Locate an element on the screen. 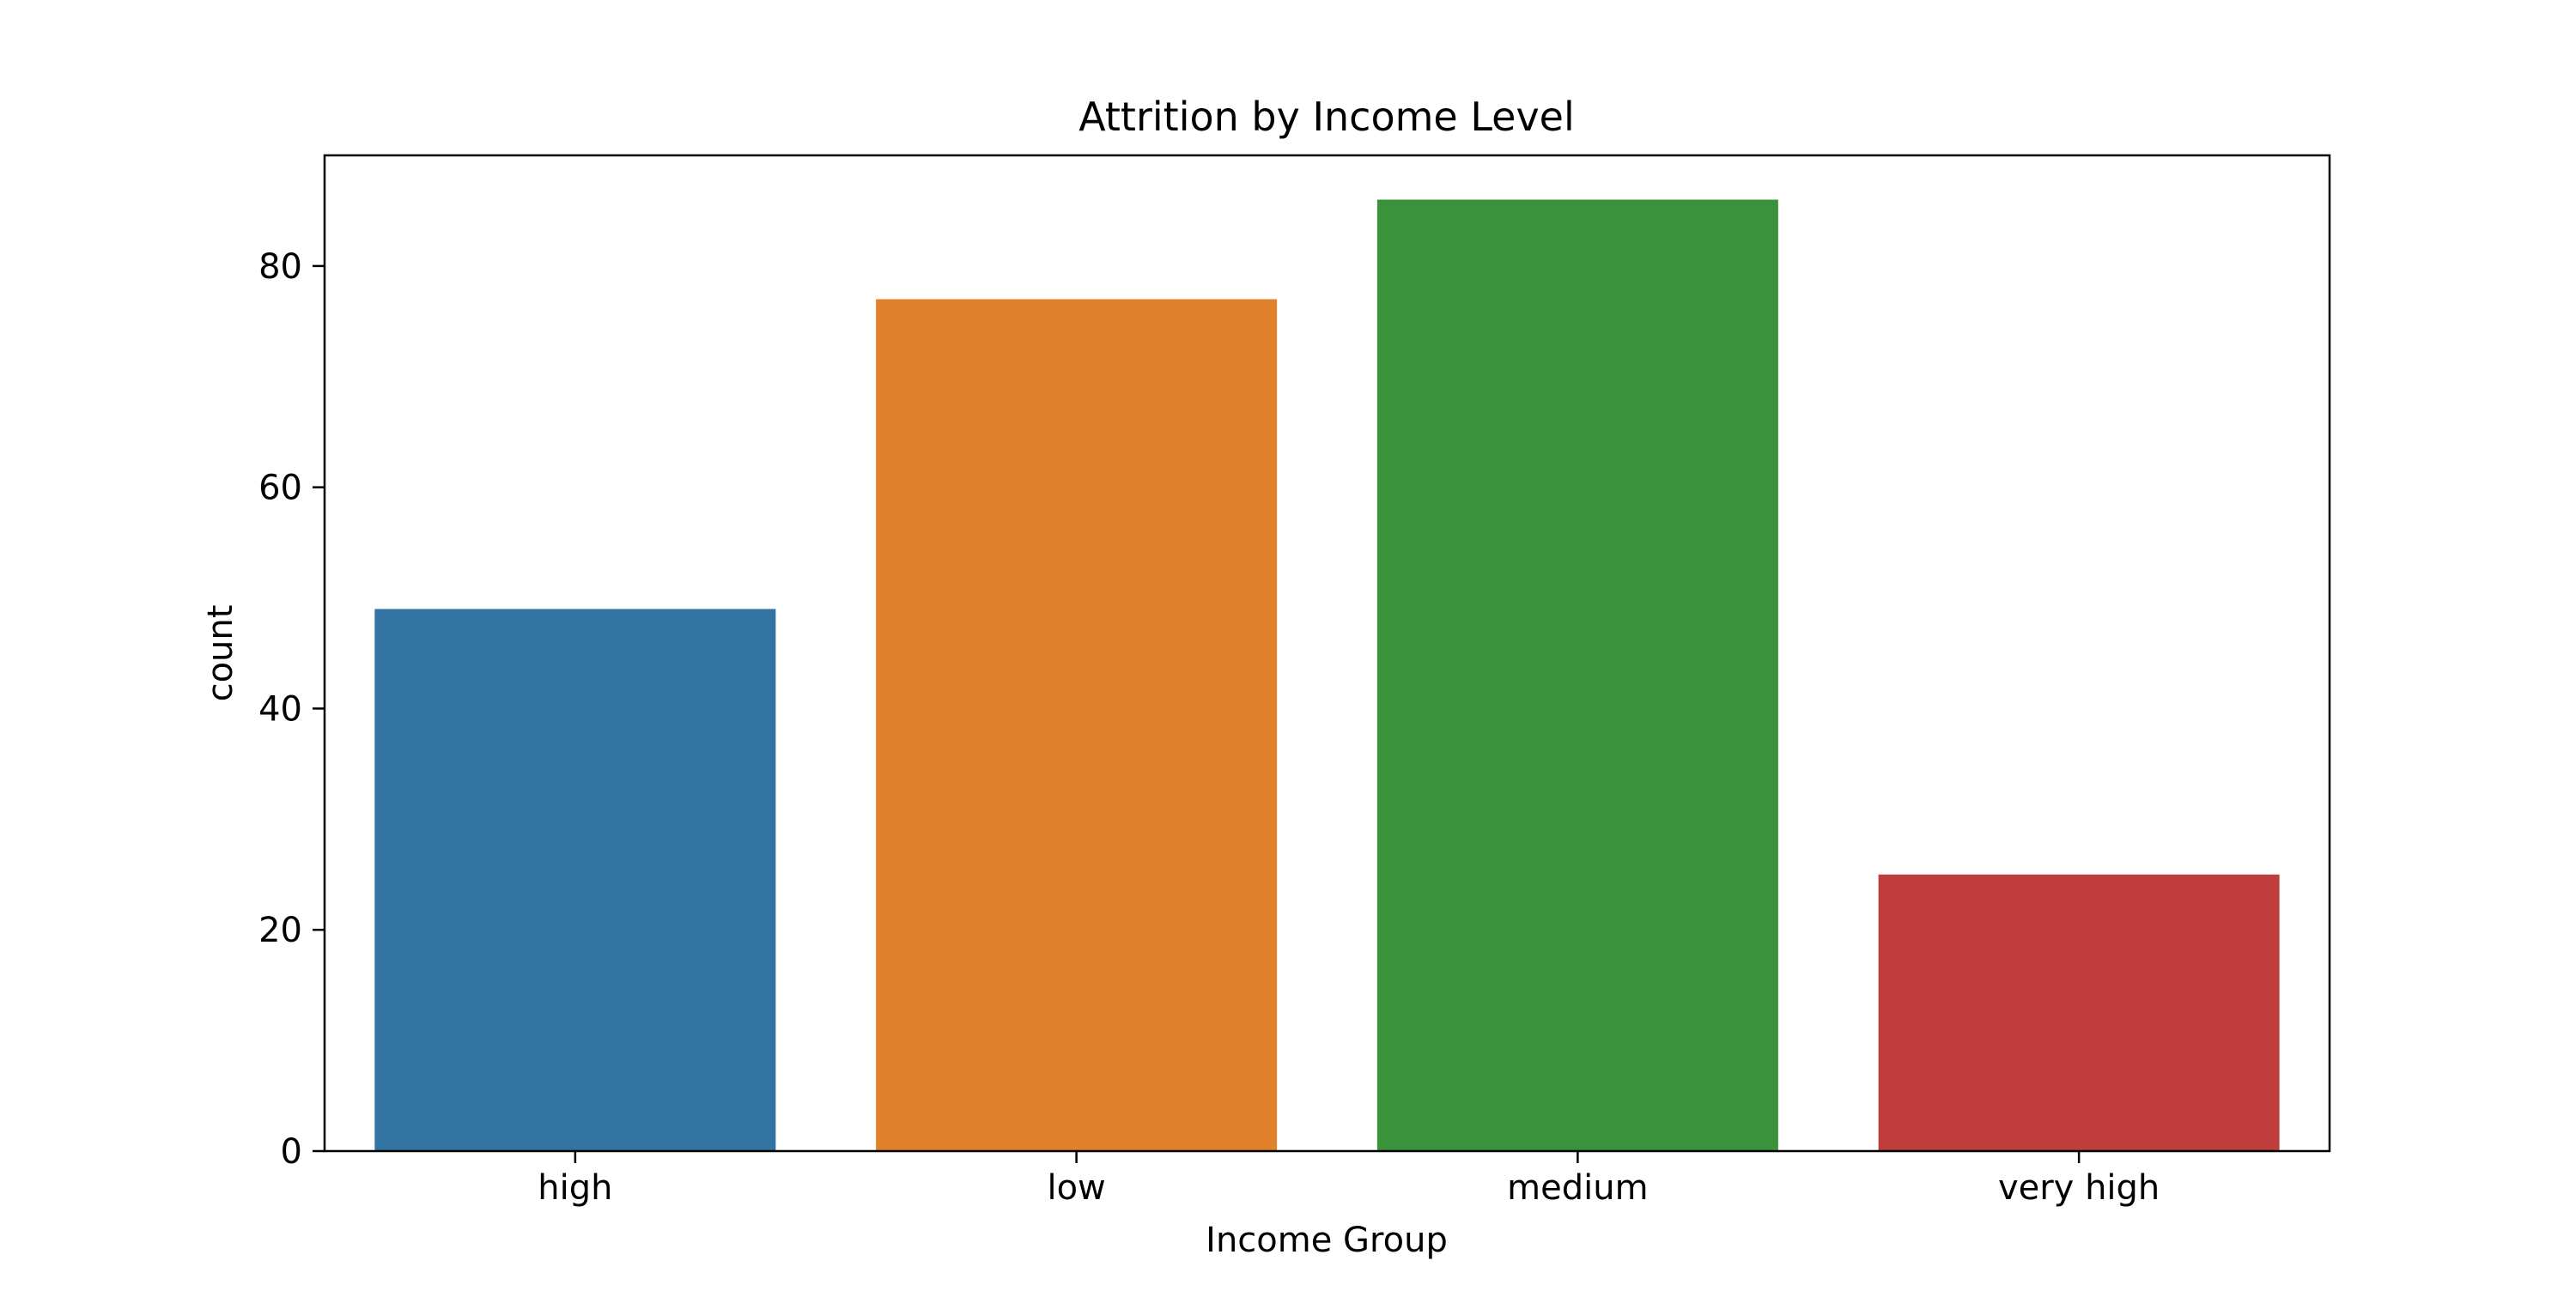  bar-low is located at coordinates (1077, 725).